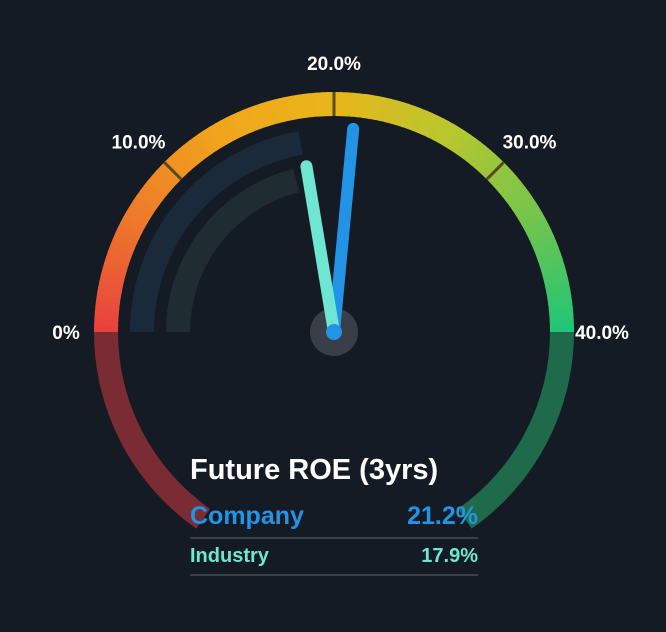 This screenshot has width=666, height=632. I want to click on tick-label: 10.0%, so click(139, 142).